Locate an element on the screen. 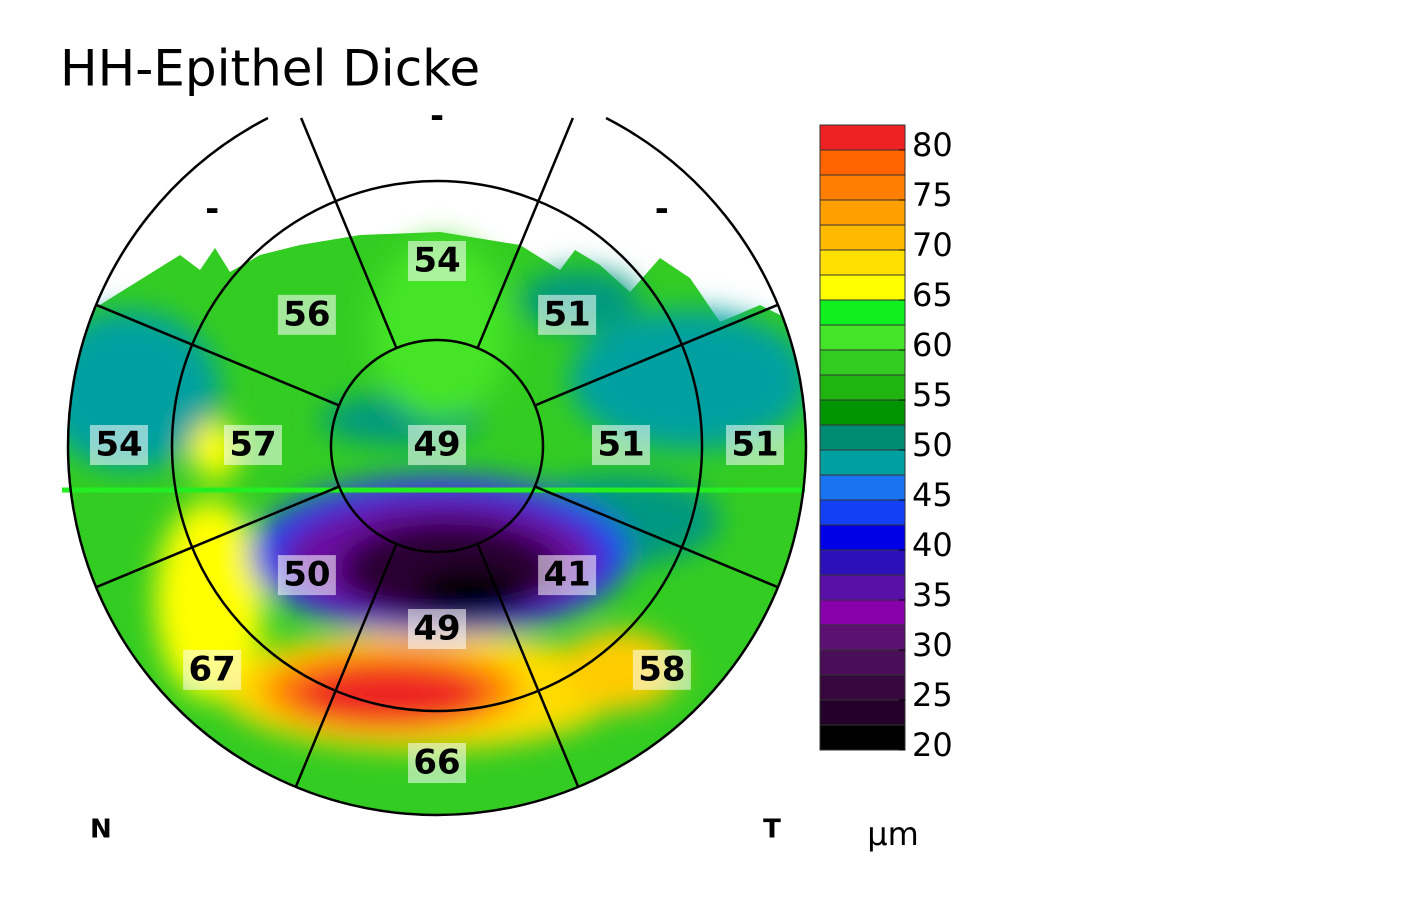 The height and width of the screenshot is (920, 1410). title: HH-Epithel Dicke is located at coordinates (270, 69).